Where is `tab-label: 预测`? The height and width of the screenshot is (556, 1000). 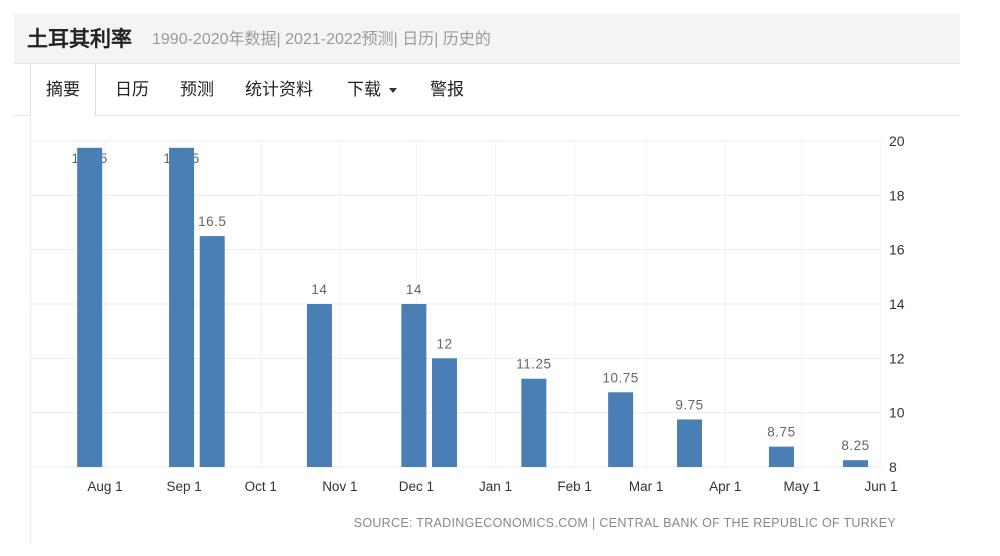
tab-label: 预测 is located at coordinates (197, 89).